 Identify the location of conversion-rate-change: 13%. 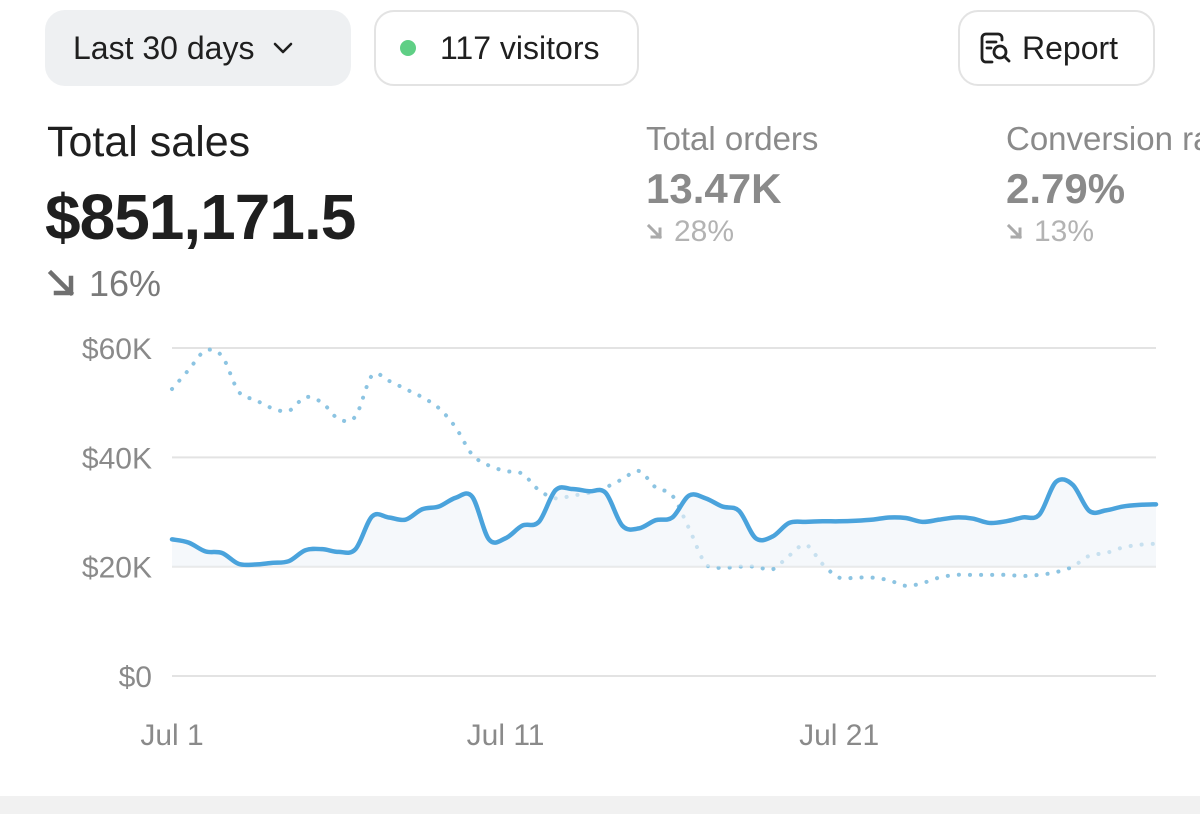
(1050, 232).